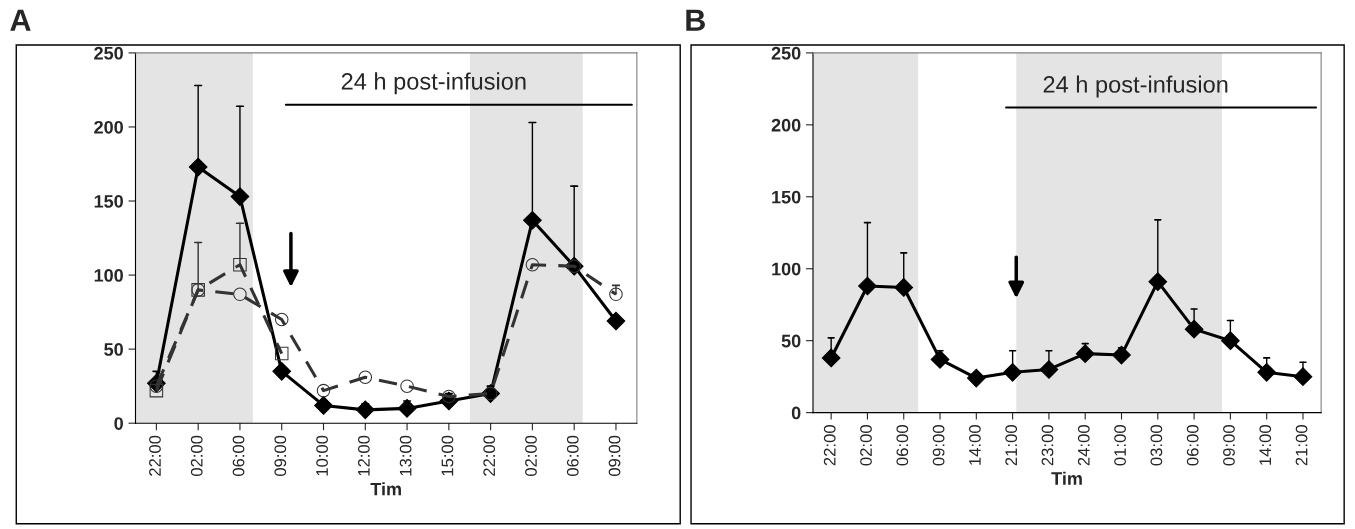  Describe the element at coordinates (1120, 445) in the screenshot. I see `x-tick-label: 01:00` at that location.